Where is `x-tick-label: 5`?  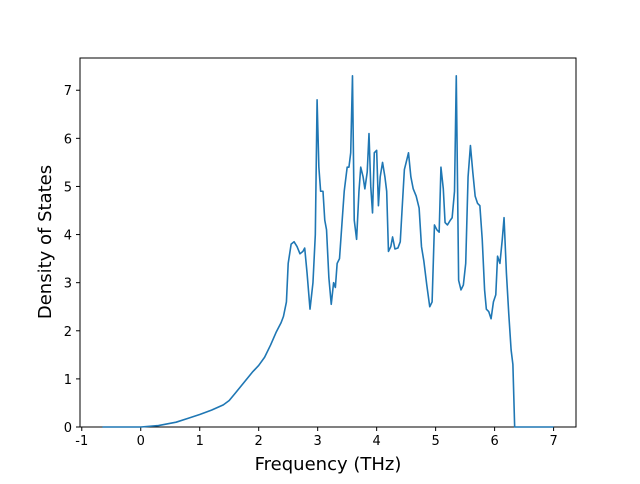
x-tick-label: 5 is located at coordinates (435, 441).